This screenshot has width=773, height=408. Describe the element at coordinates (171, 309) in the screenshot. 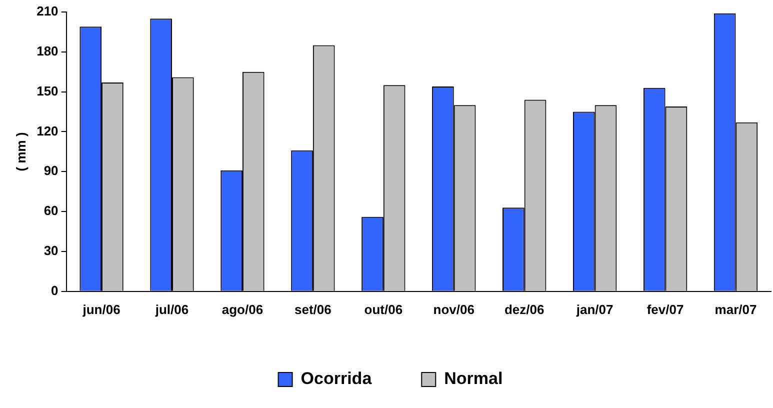

I see `x-tick-label: jul/06` at that location.